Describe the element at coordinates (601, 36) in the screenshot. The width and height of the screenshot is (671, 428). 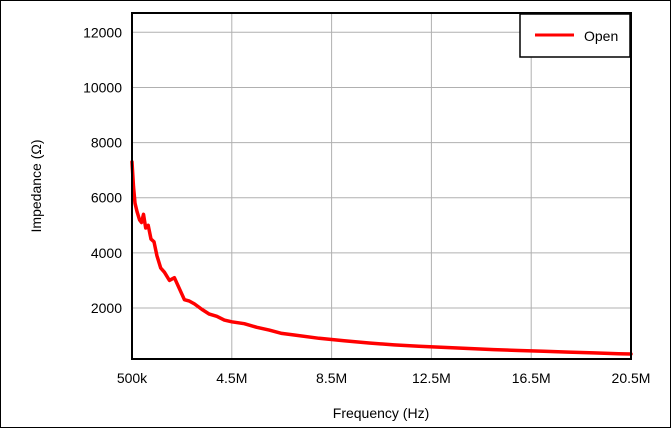
I see `legend-label: Open` at that location.